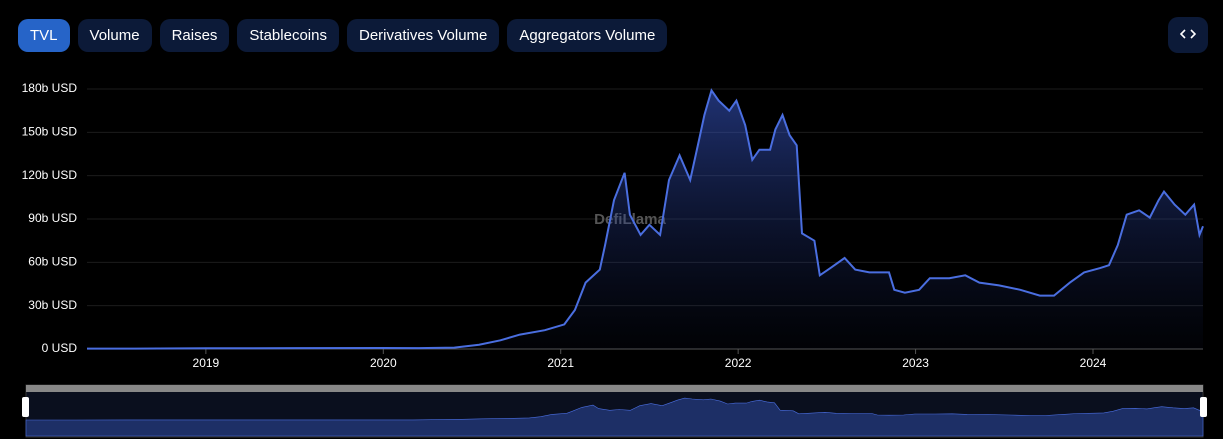 The image size is (1223, 439). I want to click on x-tick-label: 2019, so click(206, 363).